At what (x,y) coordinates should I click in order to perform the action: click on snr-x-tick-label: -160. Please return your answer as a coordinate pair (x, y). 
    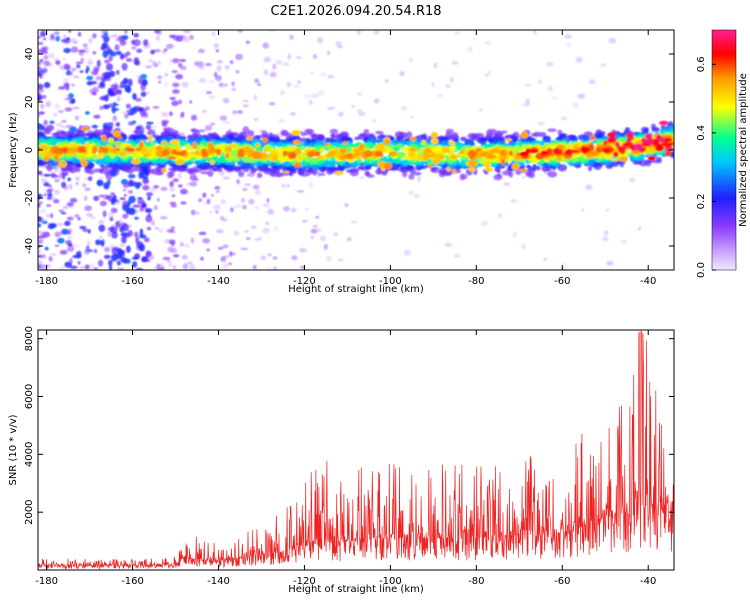
    Looking at the image, I should click on (132, 581).